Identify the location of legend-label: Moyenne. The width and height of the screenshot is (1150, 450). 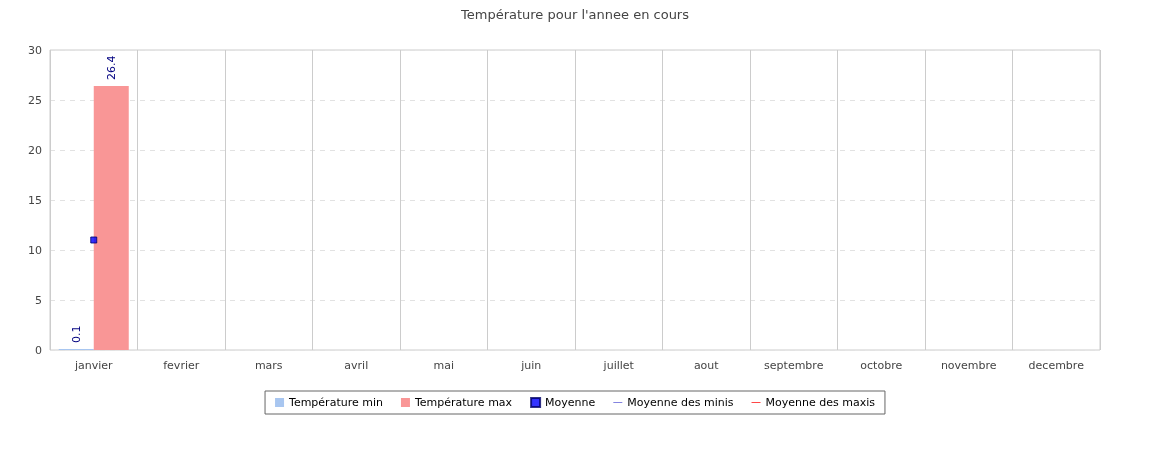
(570, 402).